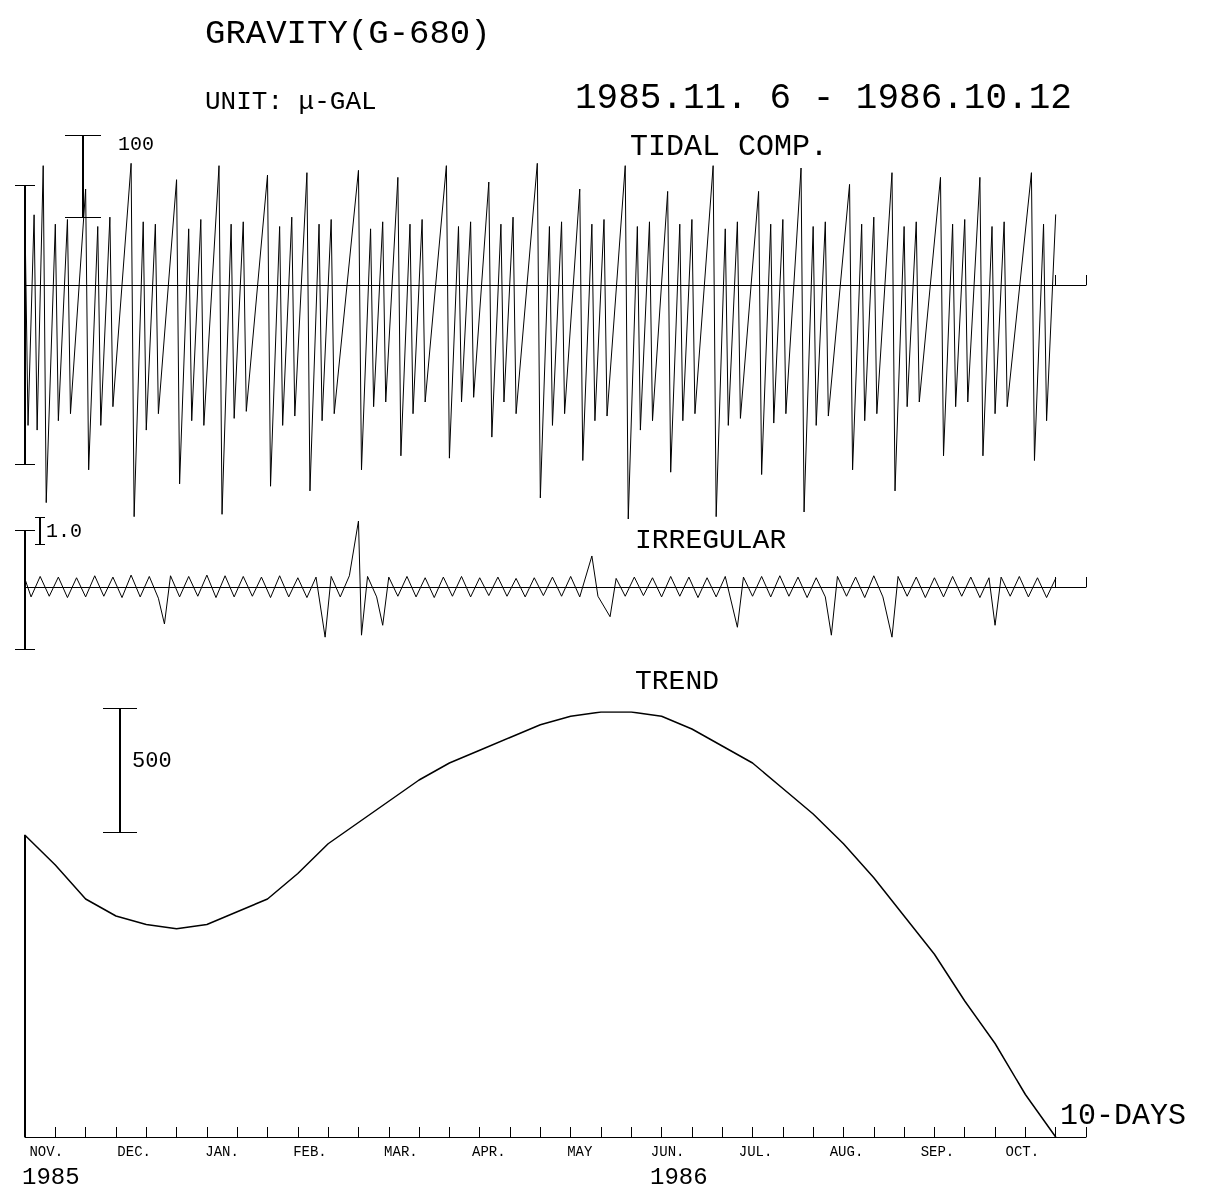 This screenshot has height=1203, width=1218. Describe the element at coordinates (64, 531) in the screenshot. I see `annotation: 1.0` at that location.